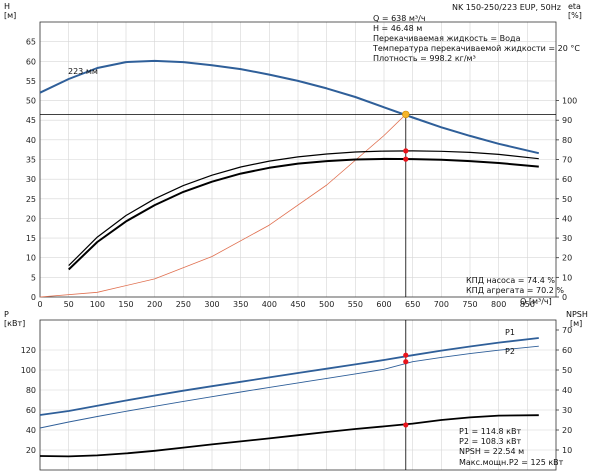 This screenshot has height=474, width=600. Describe the element at coordinates (31, 258) in the screenshot. I see `head-tick-label: 10` at that location.